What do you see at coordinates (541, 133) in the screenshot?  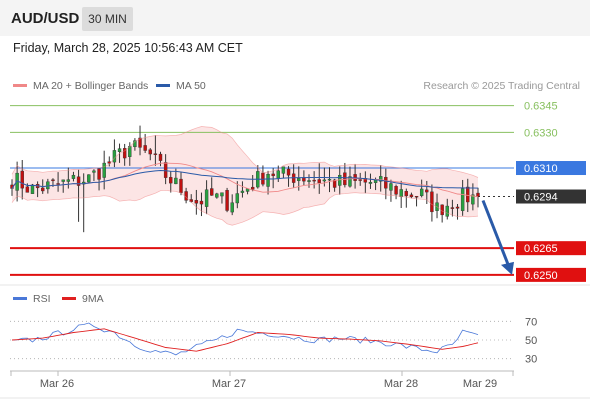 I see `level-label-resistance: 0.6330` at bounding box center [541, 133].